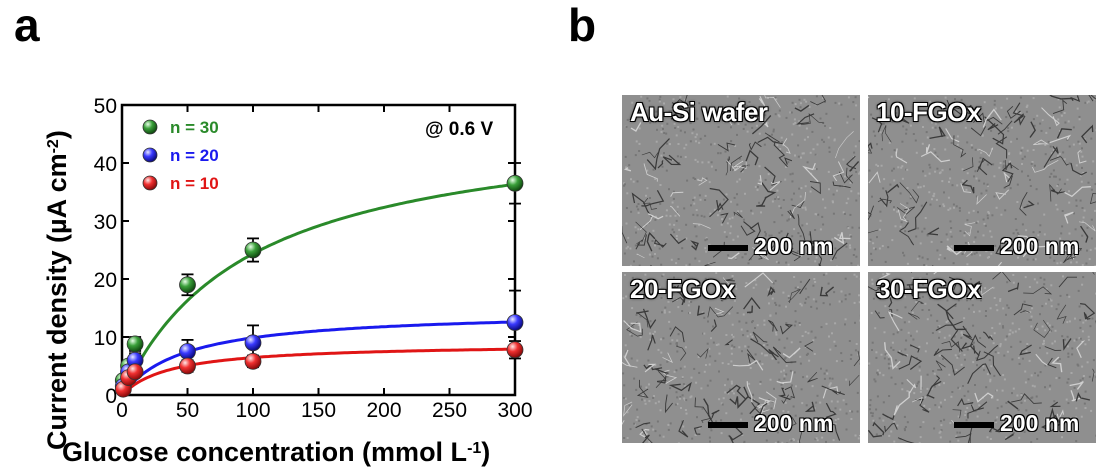 This screenshot has height=467, width=1096. Describe the element at coordinates (57, 290) in the screenshot. I see `y-axis-label: Current density (µA cm-2)` at that location.